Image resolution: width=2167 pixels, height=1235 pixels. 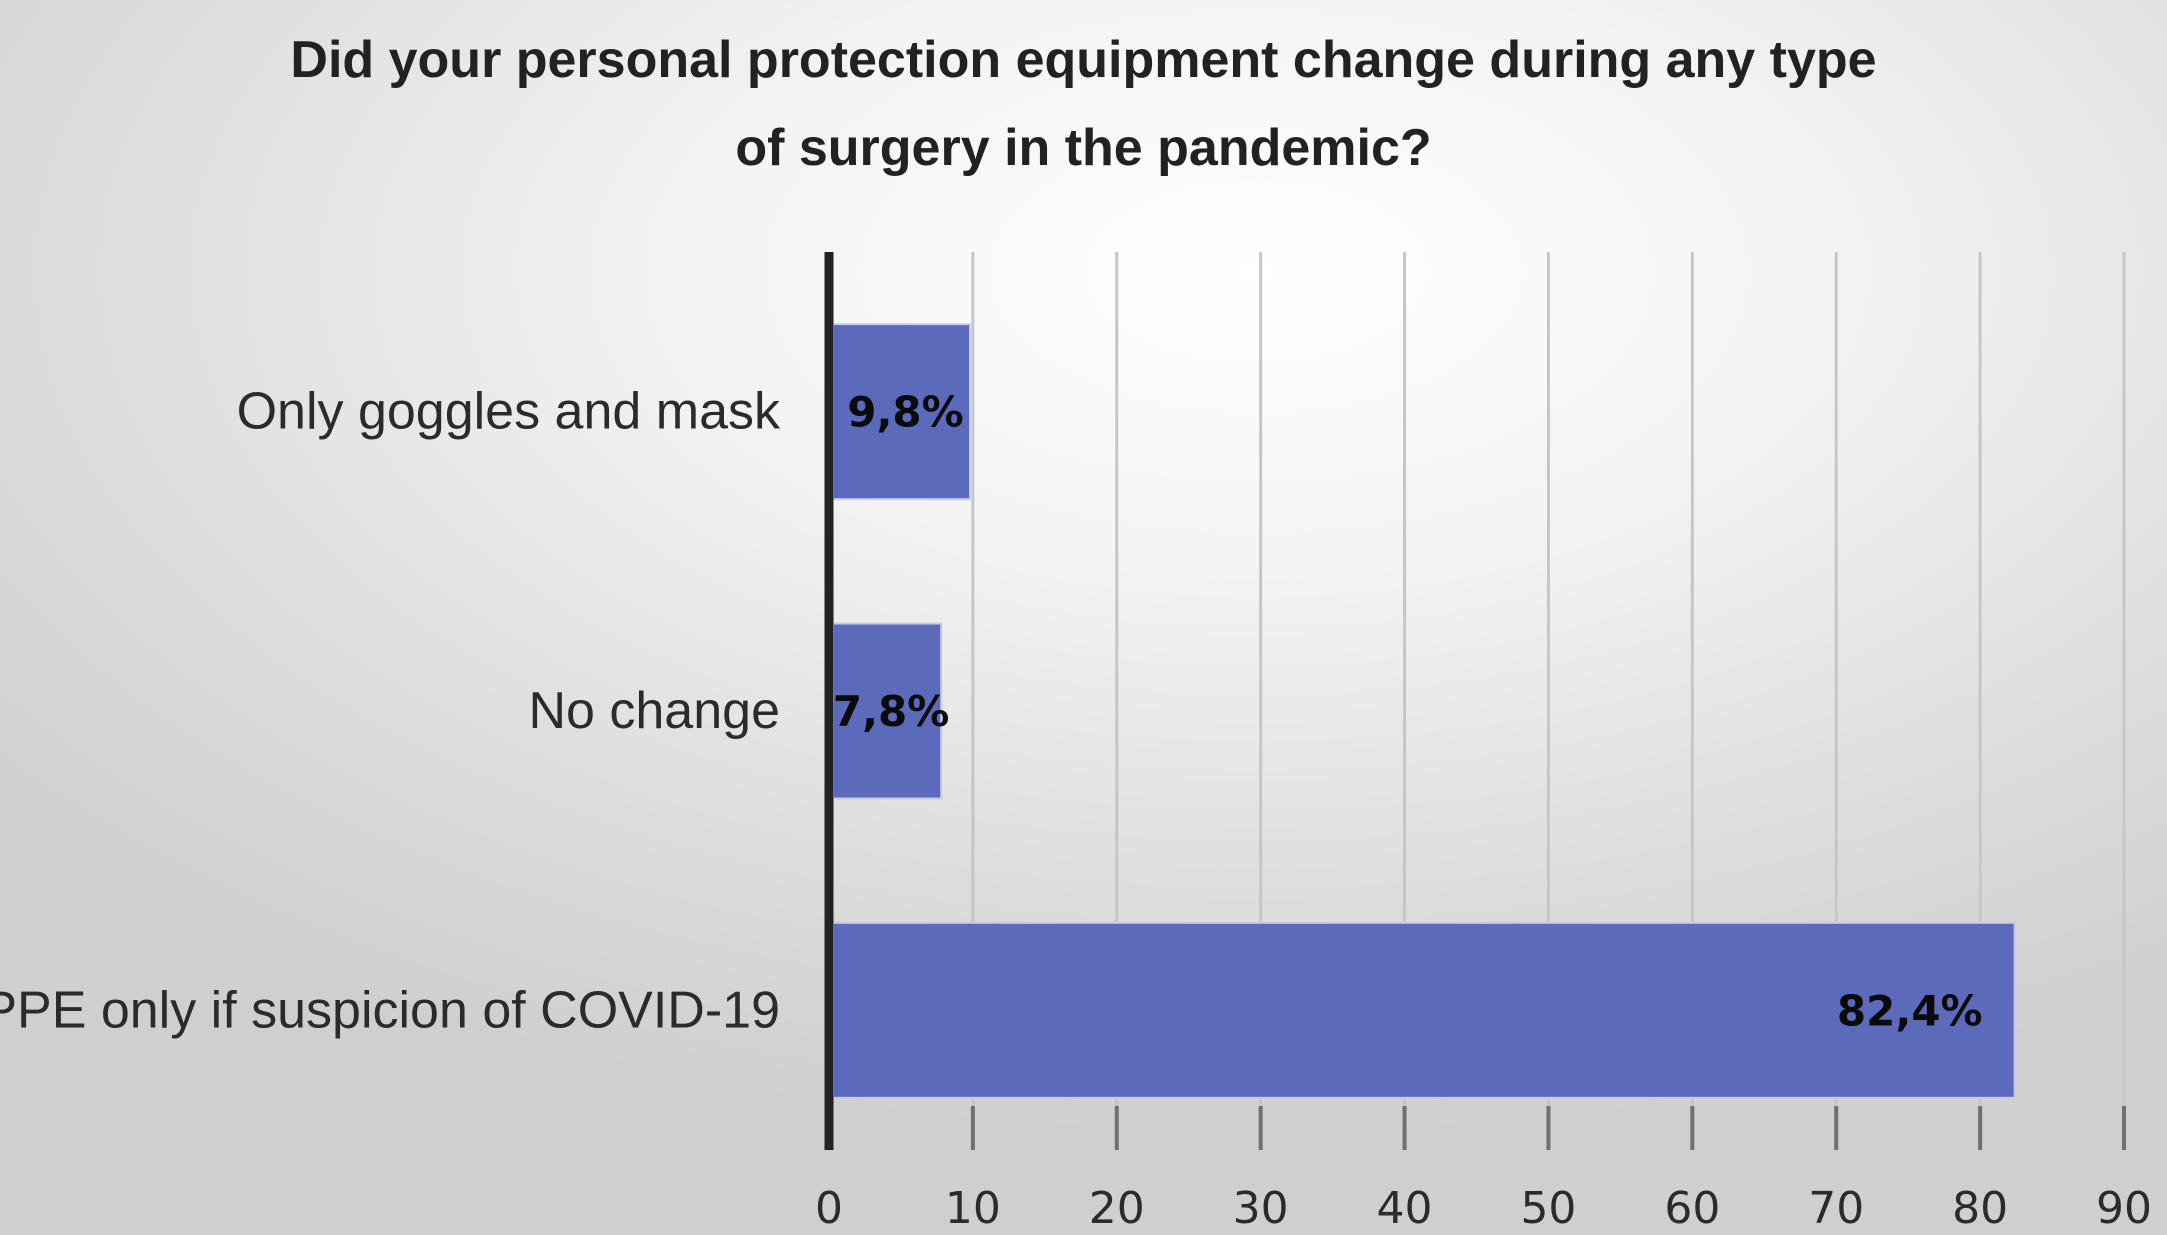 I want to click on x-tick-label-10: 10, so click(x=973, y=1208).